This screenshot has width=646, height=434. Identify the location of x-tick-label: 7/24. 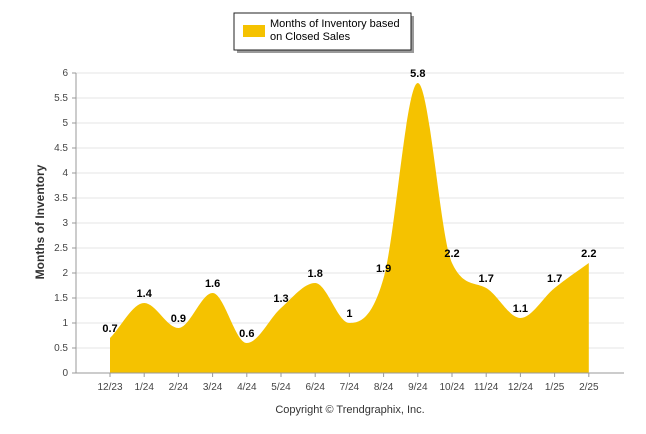
(350, 387).